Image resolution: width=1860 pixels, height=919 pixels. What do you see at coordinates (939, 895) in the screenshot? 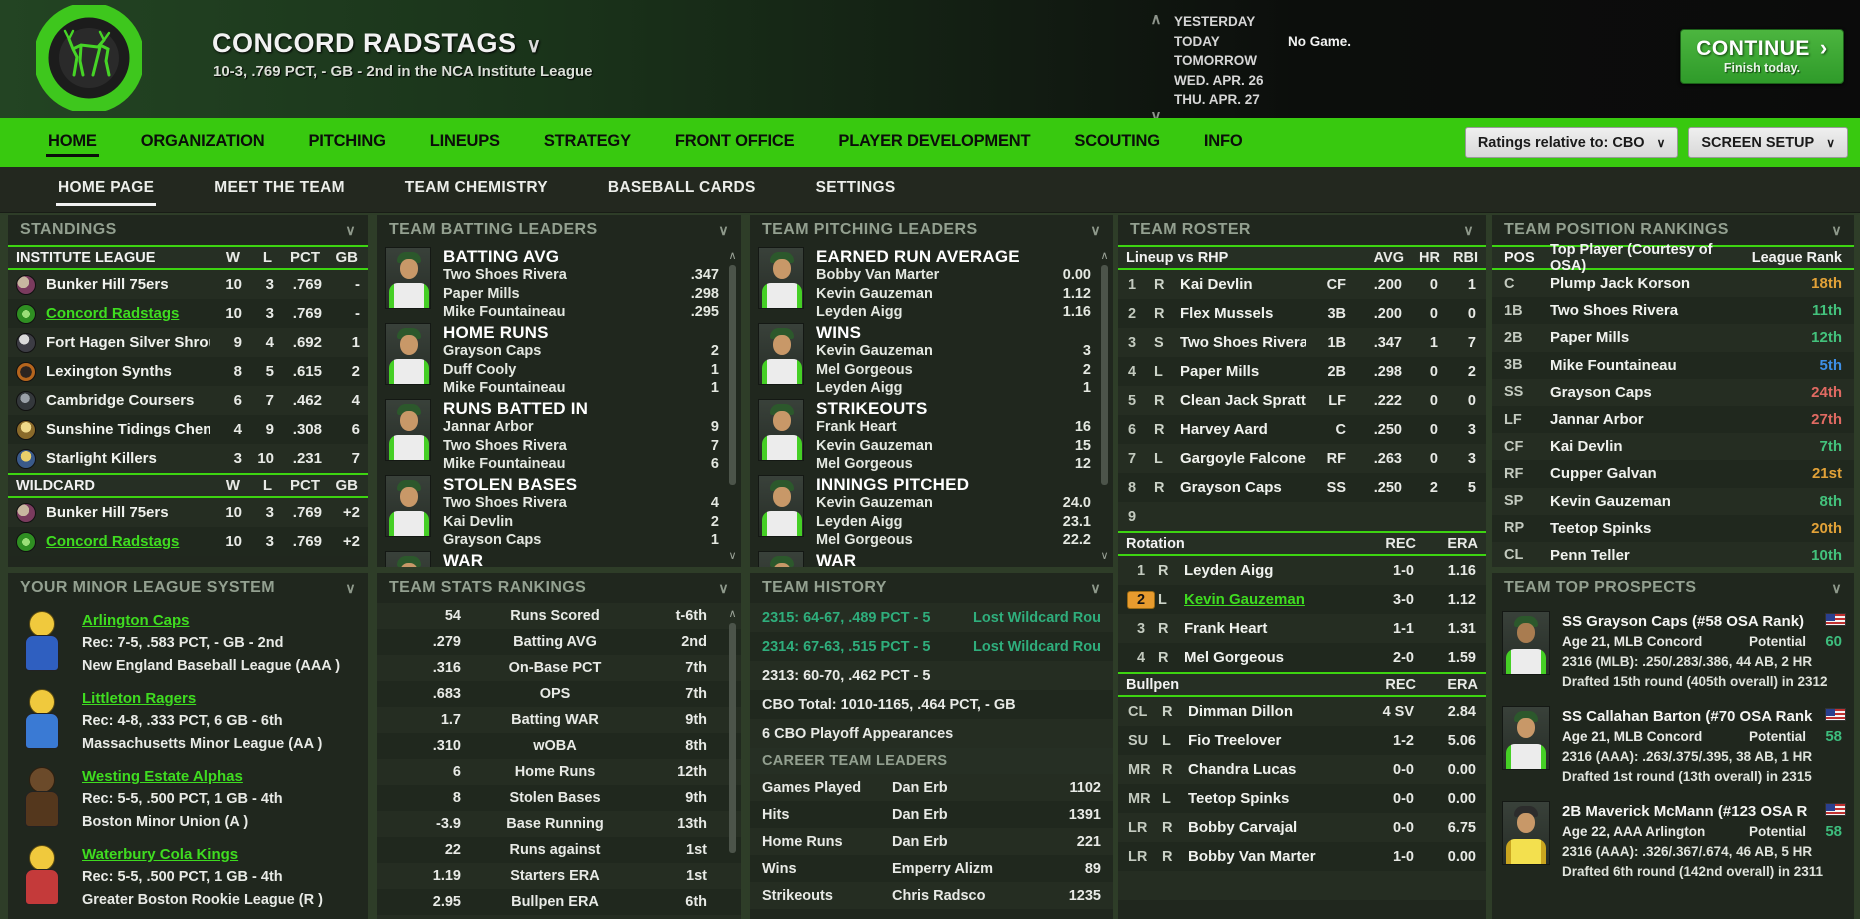
I see `leader-player-link: Chris Radsco` at bounding box center [939, 895].